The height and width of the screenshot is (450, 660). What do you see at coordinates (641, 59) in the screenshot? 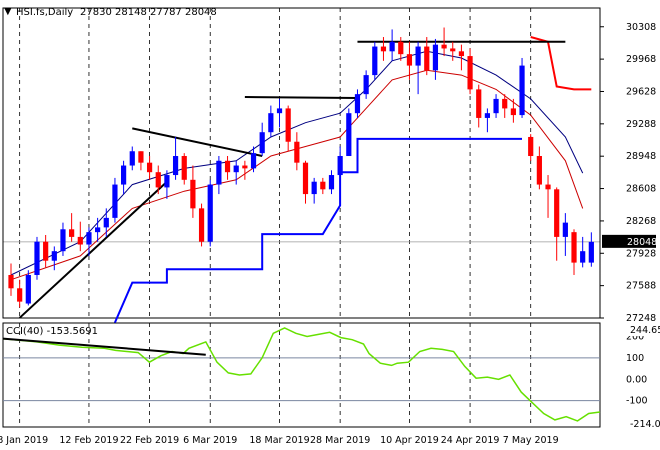
I see `price-tick-label: 29968` at bounding box center [641, 59].